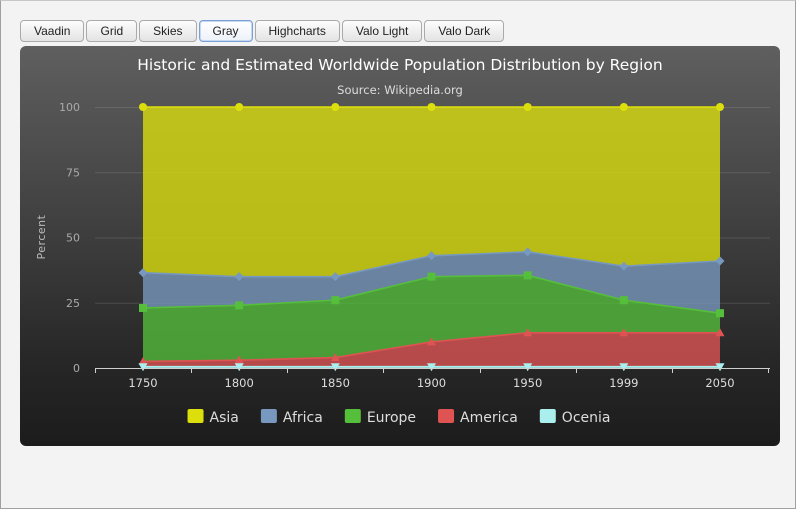  I want to click on legend: Asia Africa Europe America Ocenia, so click(399, 417).